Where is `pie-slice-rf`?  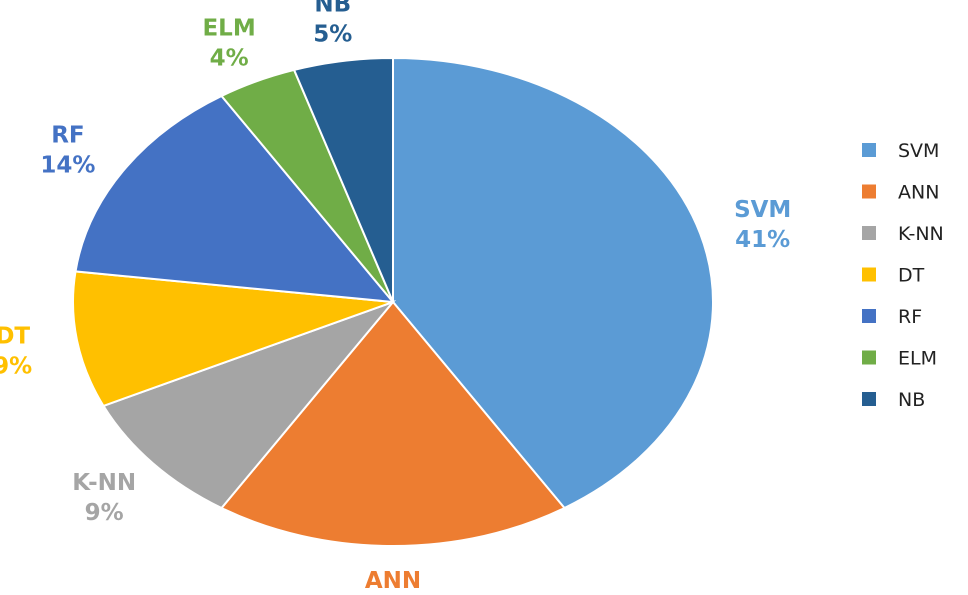 pie-slice-rf is located at coordinates (235, 199).